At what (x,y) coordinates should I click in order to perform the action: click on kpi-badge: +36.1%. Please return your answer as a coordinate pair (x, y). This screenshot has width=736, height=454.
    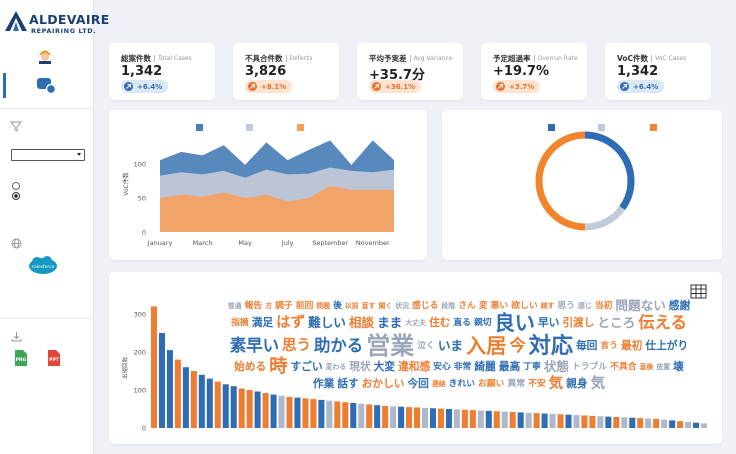
    Looking at the image, I should click on (395, 86).